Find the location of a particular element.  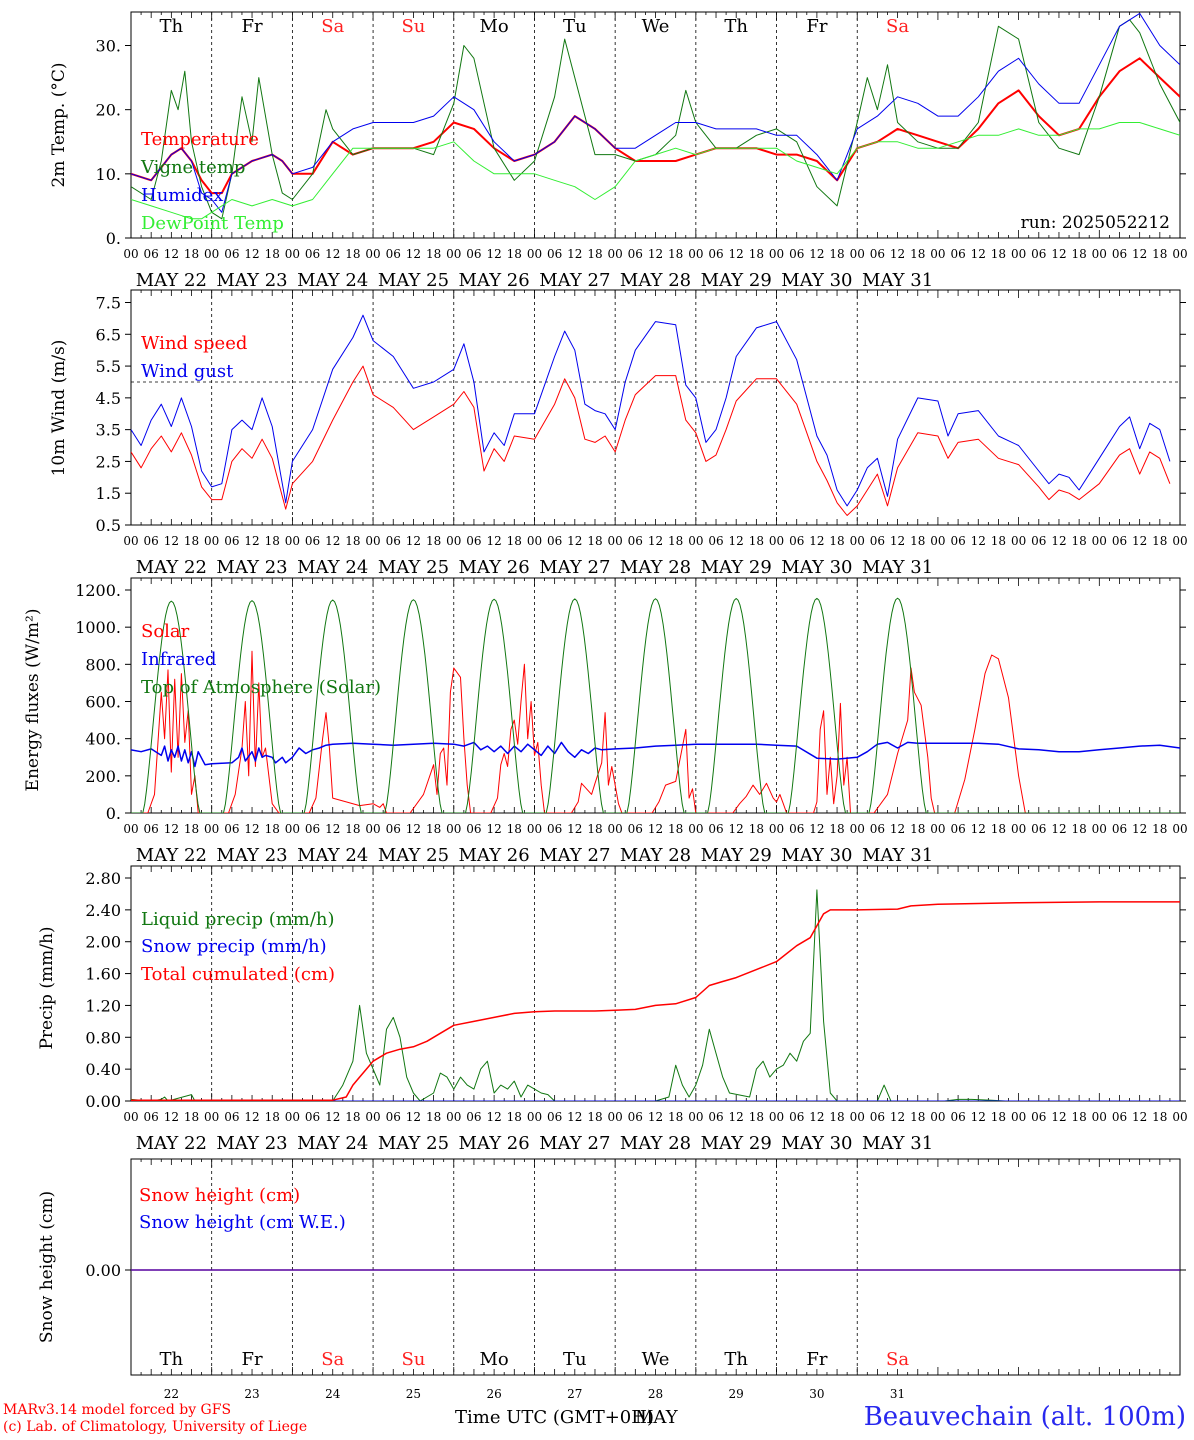

y-axis-label: Energy fluxes (W/m²) is located at coordinates (33, 700).